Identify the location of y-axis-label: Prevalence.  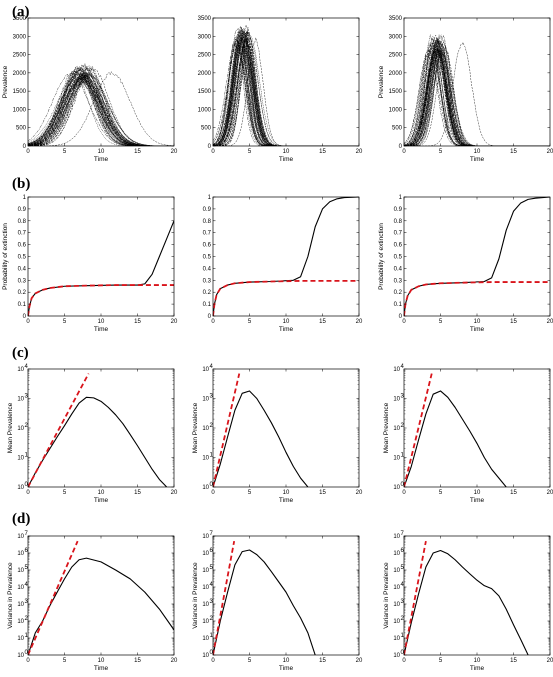
(5, 81).